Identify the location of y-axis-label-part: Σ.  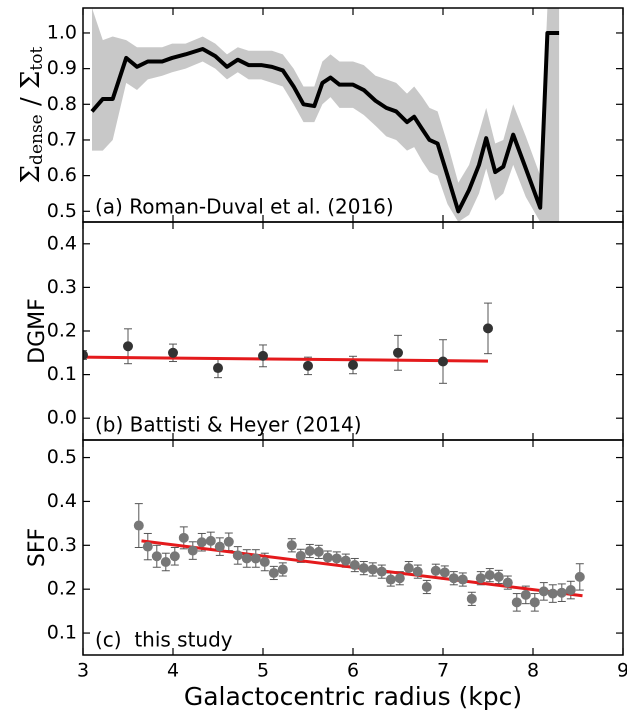
(31, 174).